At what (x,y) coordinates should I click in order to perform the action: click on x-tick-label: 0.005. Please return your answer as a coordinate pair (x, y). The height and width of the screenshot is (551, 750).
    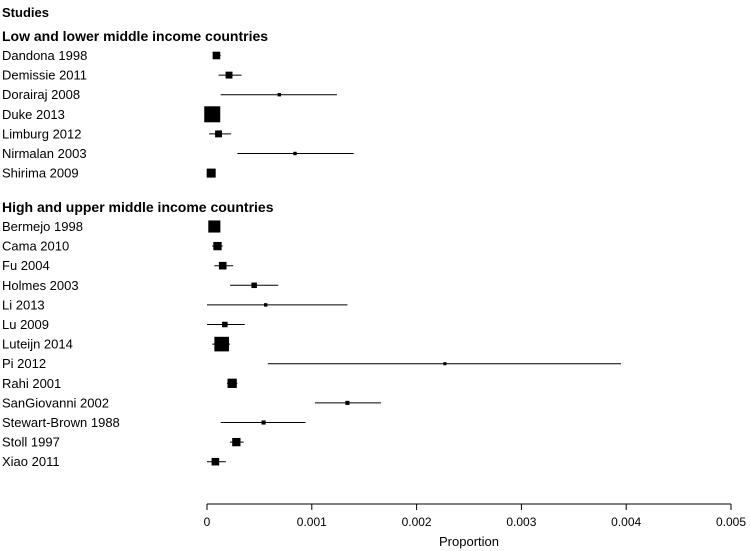
    Looking at the image, I should click on (731, 522).